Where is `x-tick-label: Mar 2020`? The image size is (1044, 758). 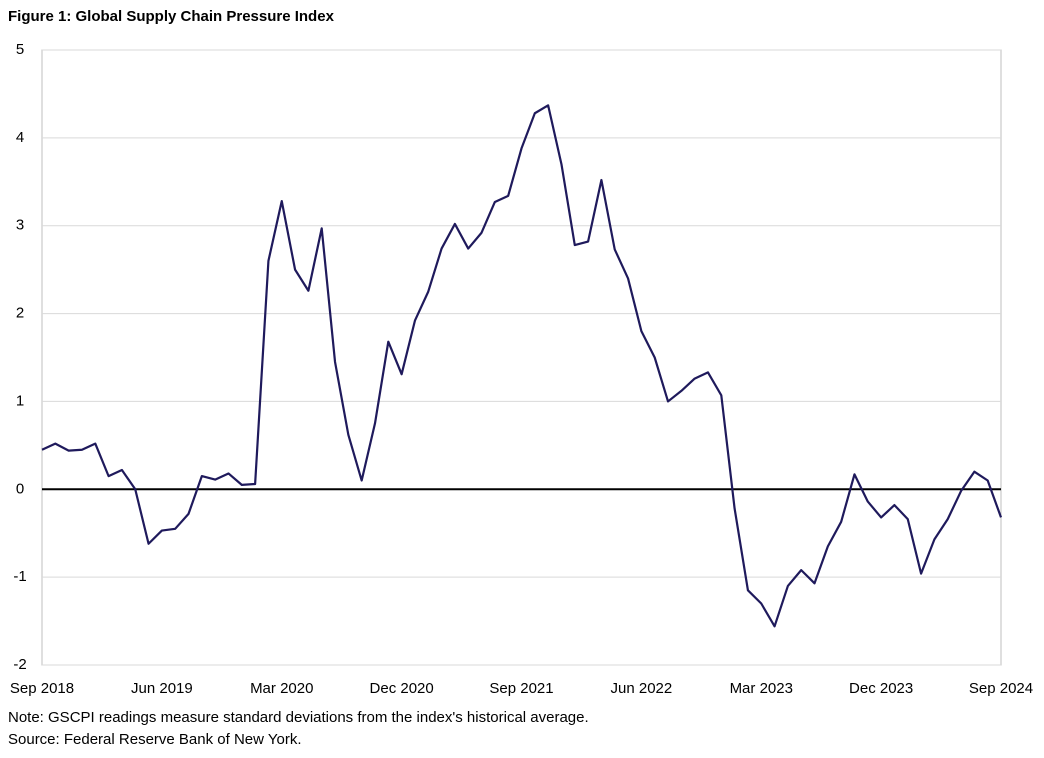
x-tick-label: Mar 2020 is located at coordinates (281, 688).